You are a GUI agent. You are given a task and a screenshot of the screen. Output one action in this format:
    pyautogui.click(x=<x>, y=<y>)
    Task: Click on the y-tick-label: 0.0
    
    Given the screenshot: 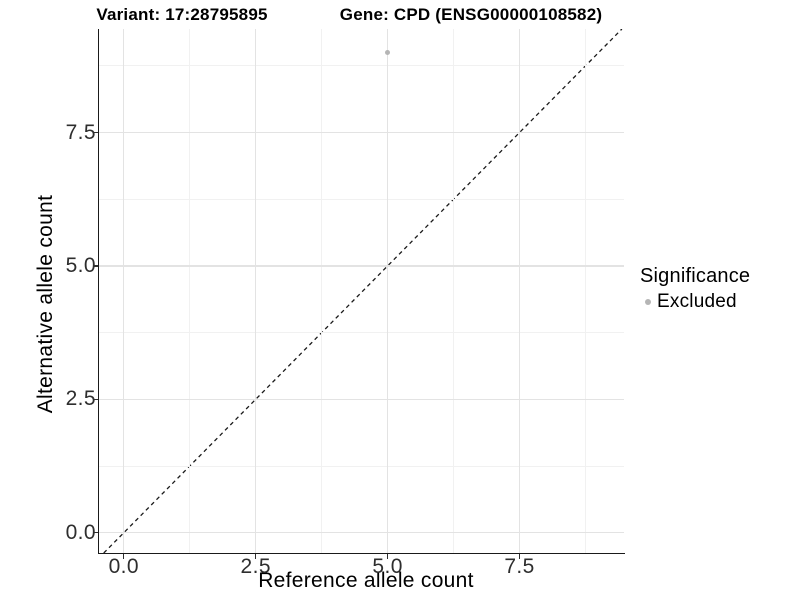 What is the action you would take?
    pyautogui.click(x=80, y=532)
    